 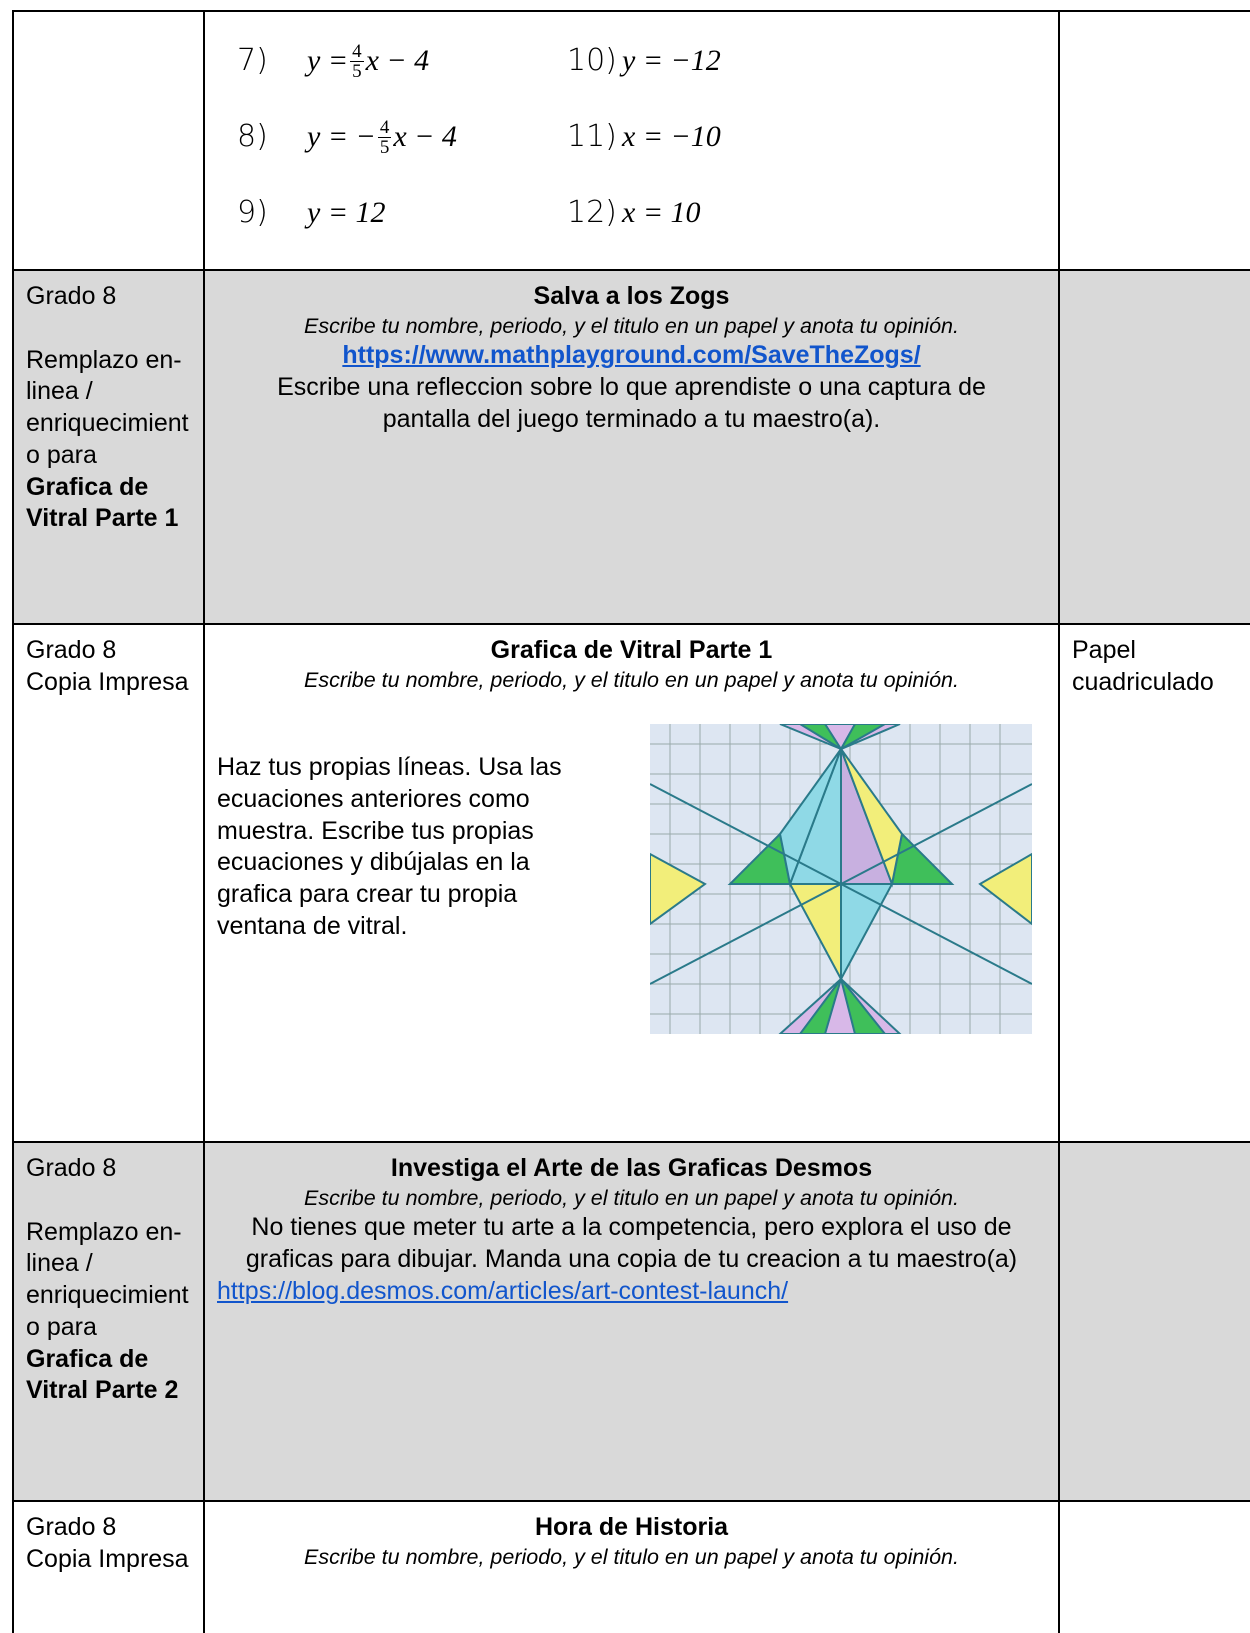 I want to click on unit: Grafica de Vitral Parte 2, so click(x=102, y=1374).